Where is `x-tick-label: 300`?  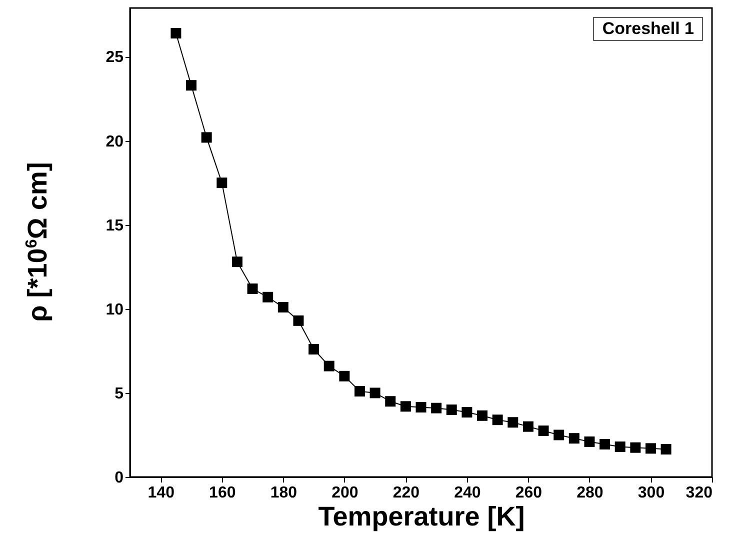
x-tick-label: 300 is located at coordinates (651, 493).